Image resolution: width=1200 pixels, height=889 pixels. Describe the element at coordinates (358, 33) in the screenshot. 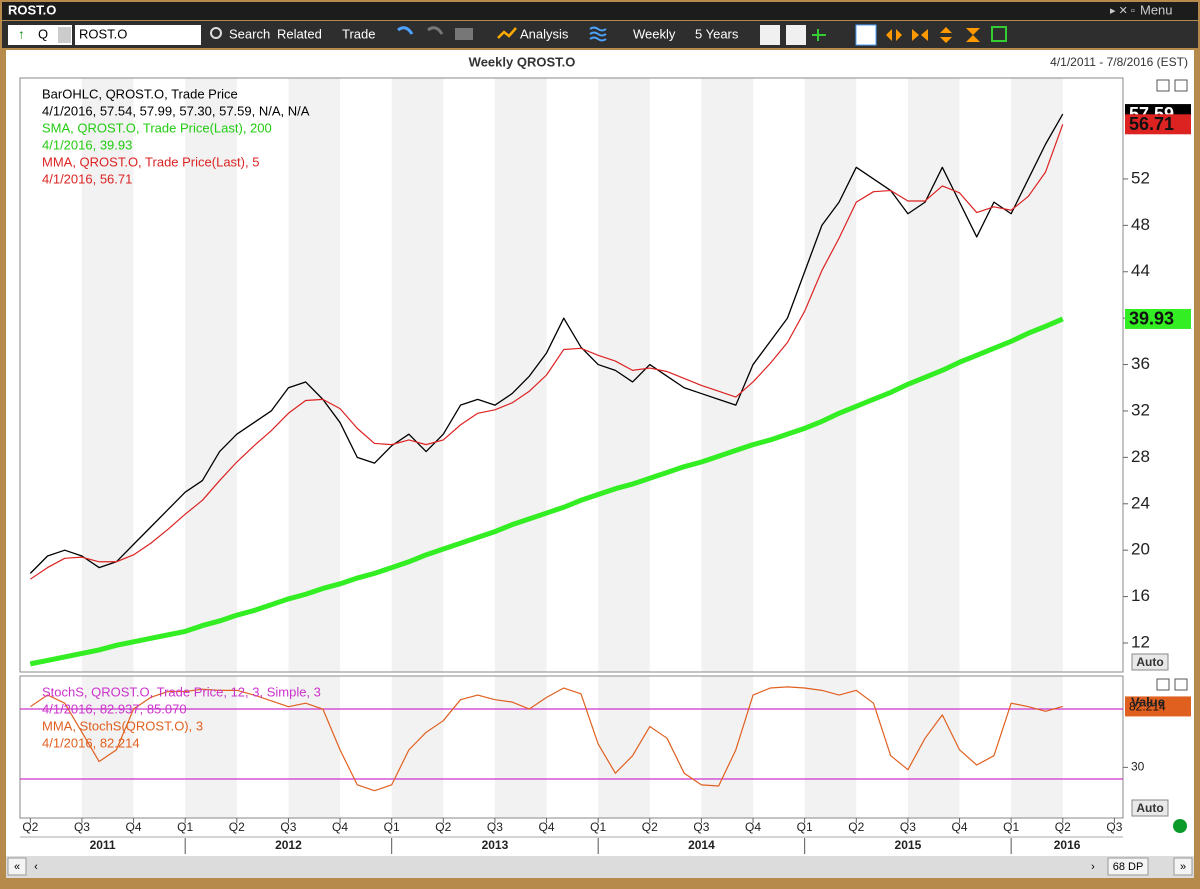

I see `toolbar-item: Trade` at that location.